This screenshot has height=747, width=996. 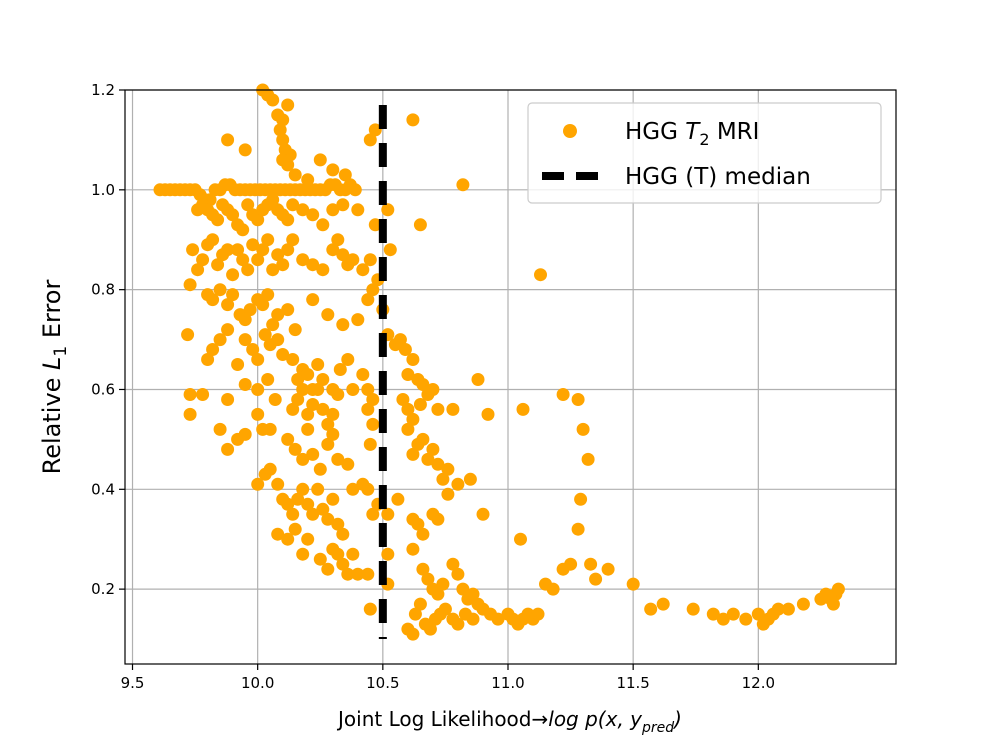 What do you see at coordinates (655, 132) in the screenshot?
I see `legend-label-scatter-pre: HGG` at bounding box center [655, 132].